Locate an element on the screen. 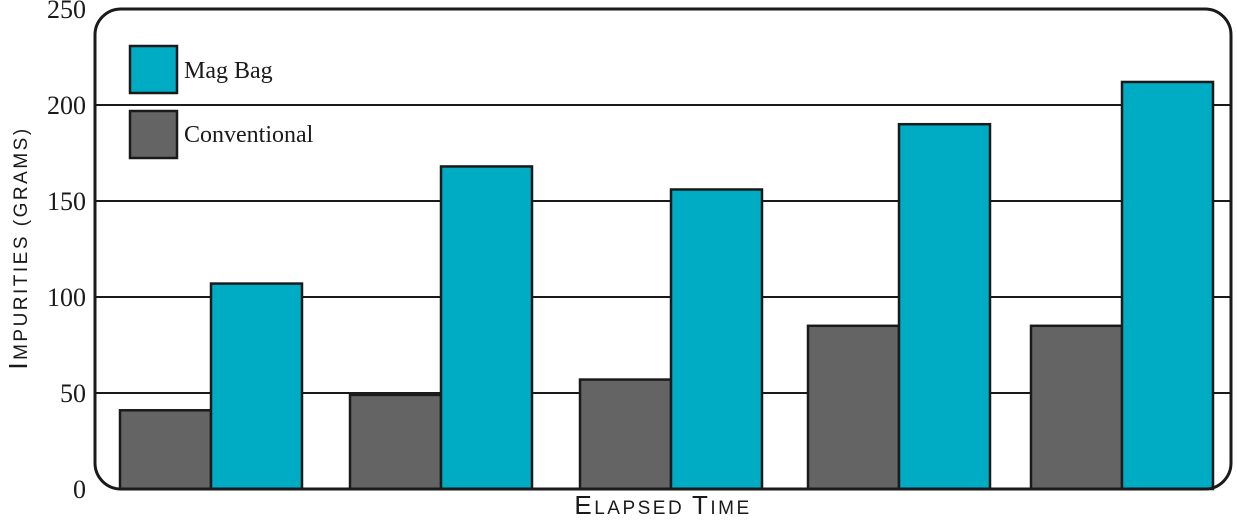  y-axis-ticks: 0 50 100 150 200 250 is located at coordinates (66, 252).